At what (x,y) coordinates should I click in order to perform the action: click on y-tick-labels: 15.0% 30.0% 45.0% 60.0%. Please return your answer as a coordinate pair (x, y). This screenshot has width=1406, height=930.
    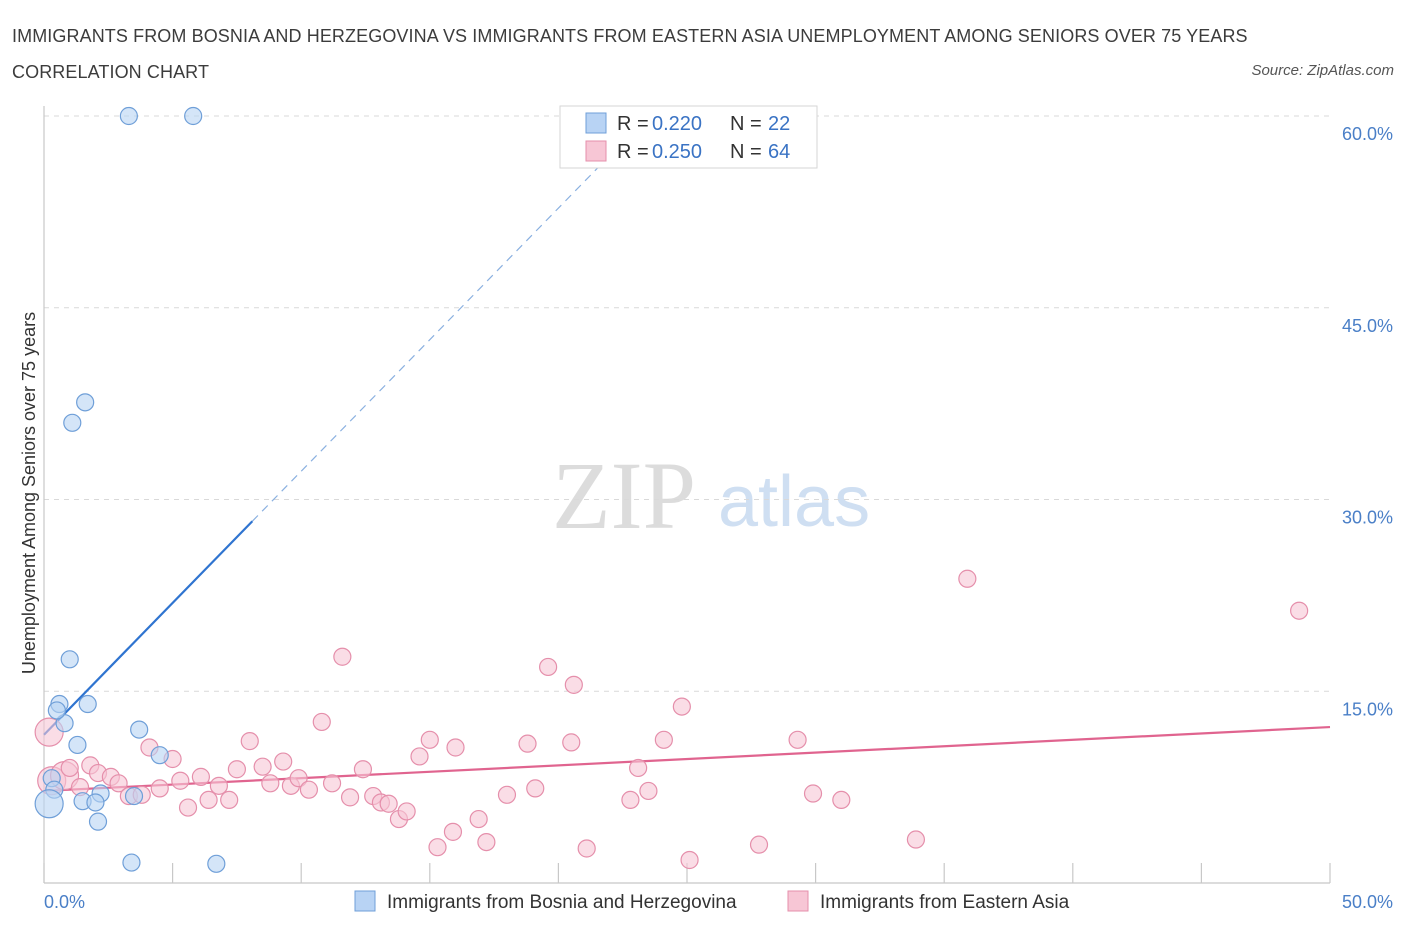
    Looking at the image, I should click on (1367, 421).